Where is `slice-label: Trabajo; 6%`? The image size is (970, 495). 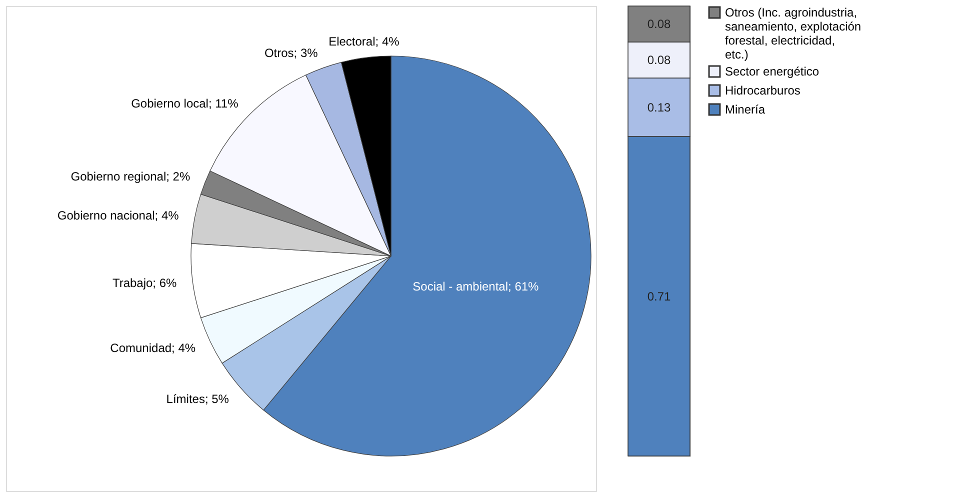 slice-label: Trabajo; 6% is located at coordinates (145, 283).